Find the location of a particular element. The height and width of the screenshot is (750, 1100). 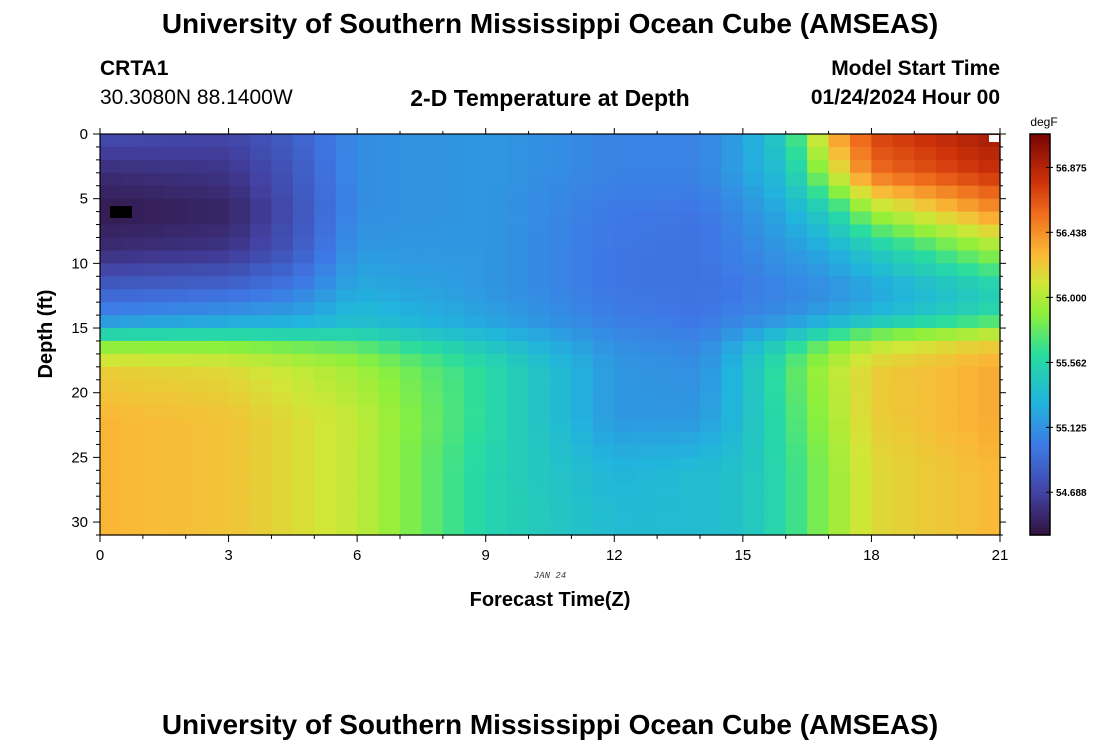

model-start-value: 01/24/2024 Hour 00 is located at coordinates (905, 97).